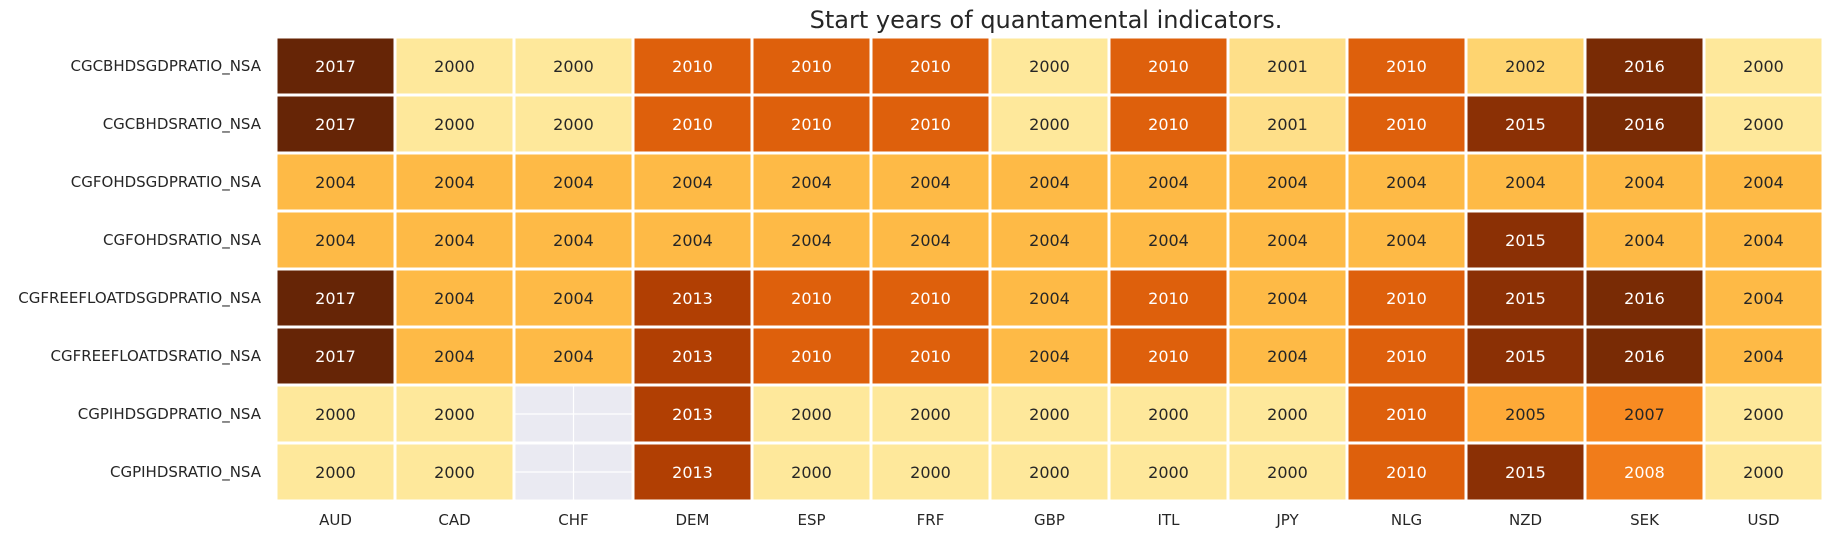  What do you see at coordinates (170, 414) in the screenshot?
I see `row-label: CGPIHDSGDPRATIO_NSA` at bounding box center [170, 414].